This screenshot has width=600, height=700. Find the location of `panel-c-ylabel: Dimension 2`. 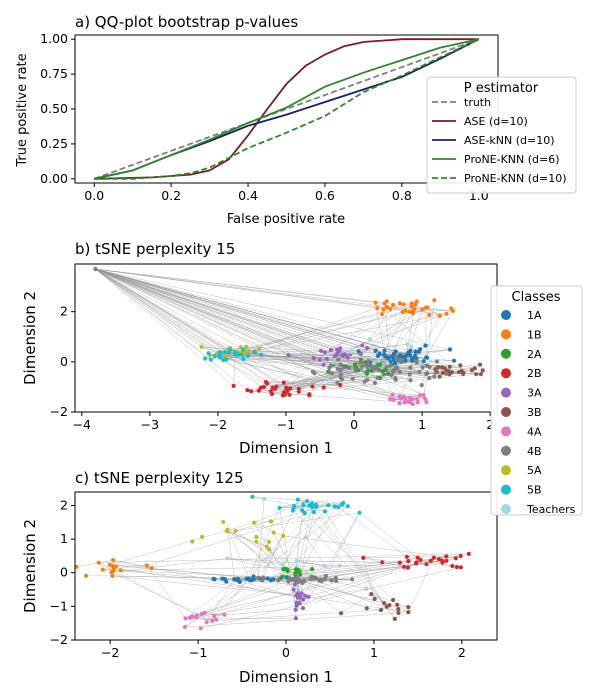

panel-c-ylabel: Dimension 2 is located at coordinates (30, 566).